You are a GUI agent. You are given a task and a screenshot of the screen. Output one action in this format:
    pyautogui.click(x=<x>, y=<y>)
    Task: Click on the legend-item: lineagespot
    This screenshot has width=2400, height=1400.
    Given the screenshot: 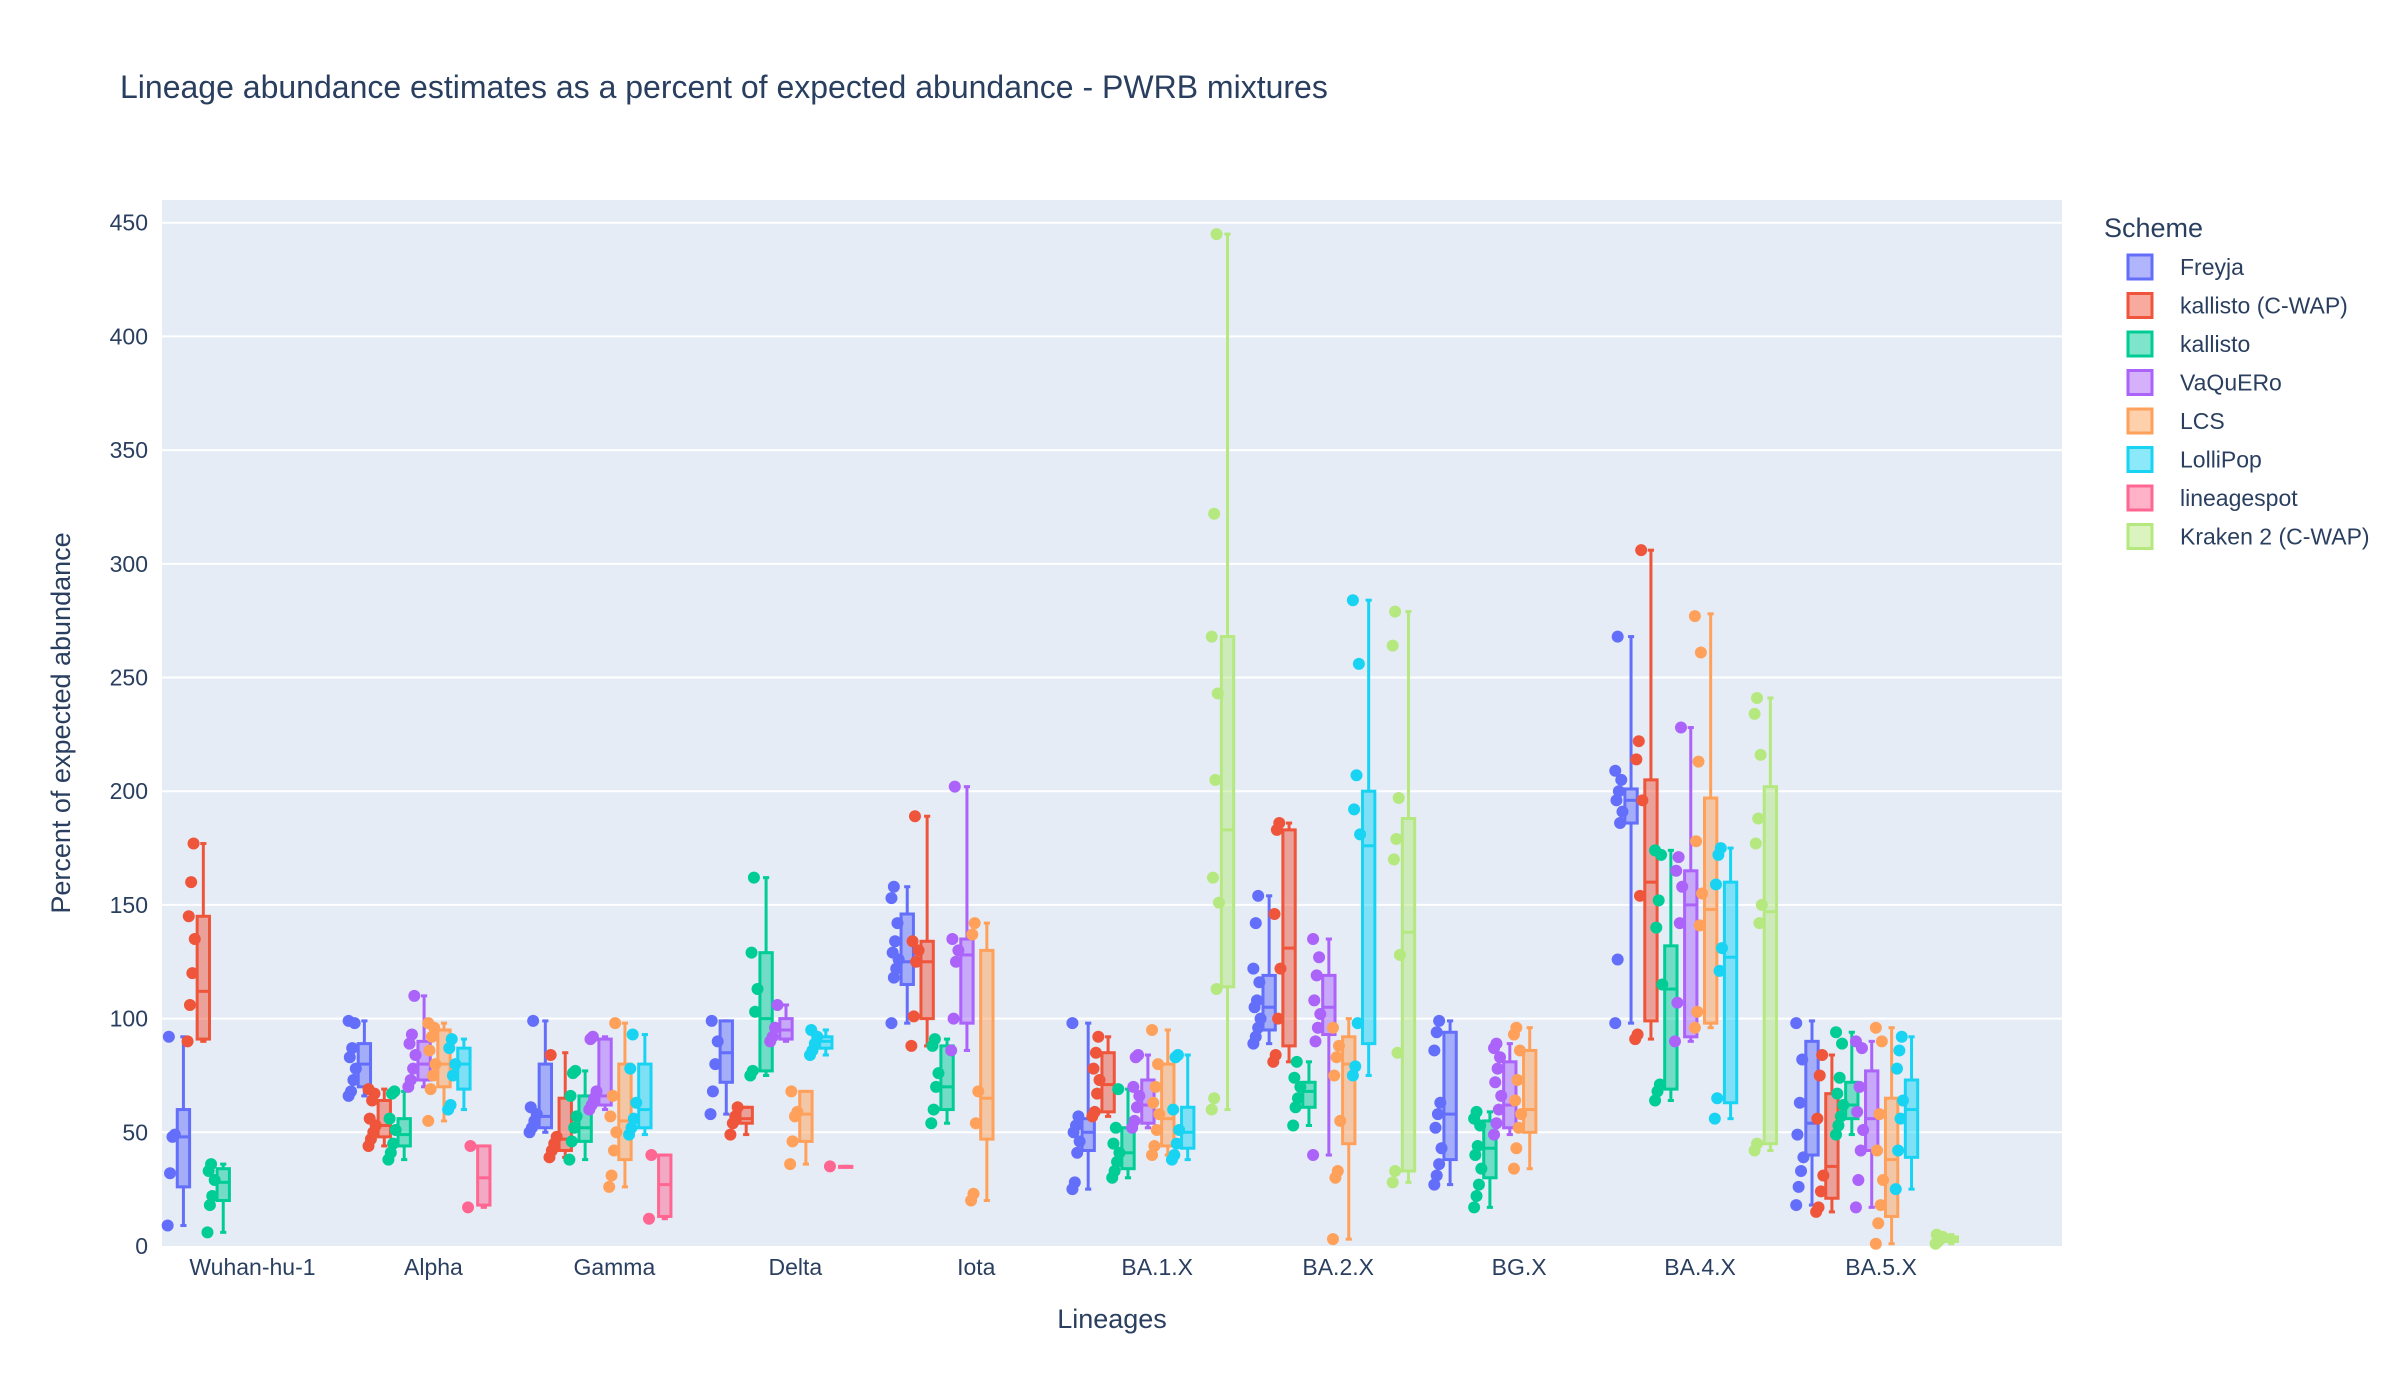 What is the action you would take?
    pyautogui.click(x=2212, y=498)
    